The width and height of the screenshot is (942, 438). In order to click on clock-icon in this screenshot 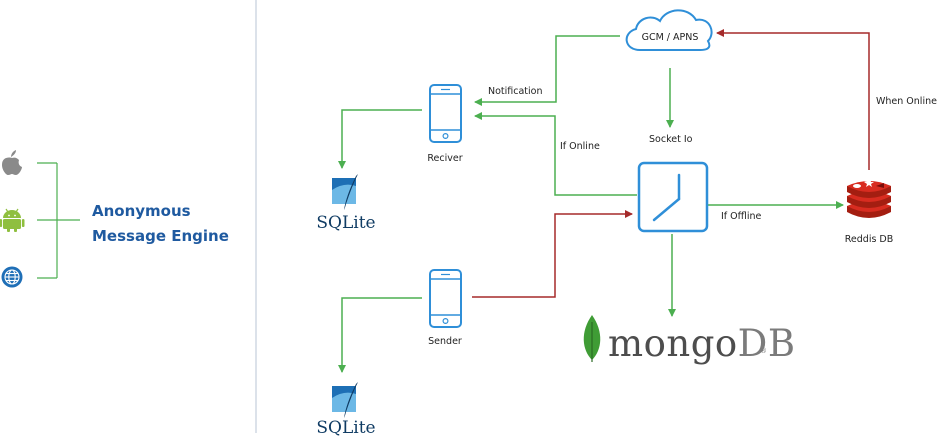, I will do `click(673, 197)`.